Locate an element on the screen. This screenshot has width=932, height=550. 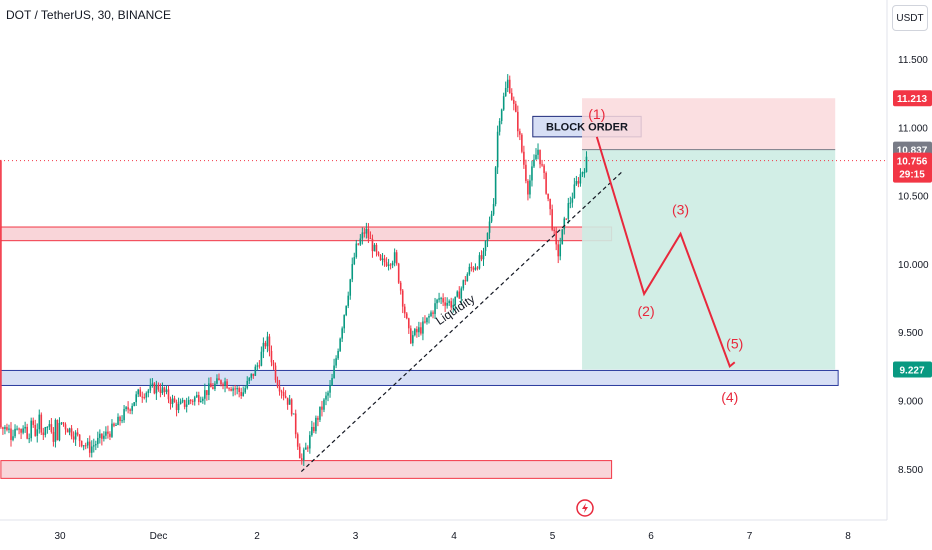
target-price-badge: 9.227 is located at coordinates (911, 370).